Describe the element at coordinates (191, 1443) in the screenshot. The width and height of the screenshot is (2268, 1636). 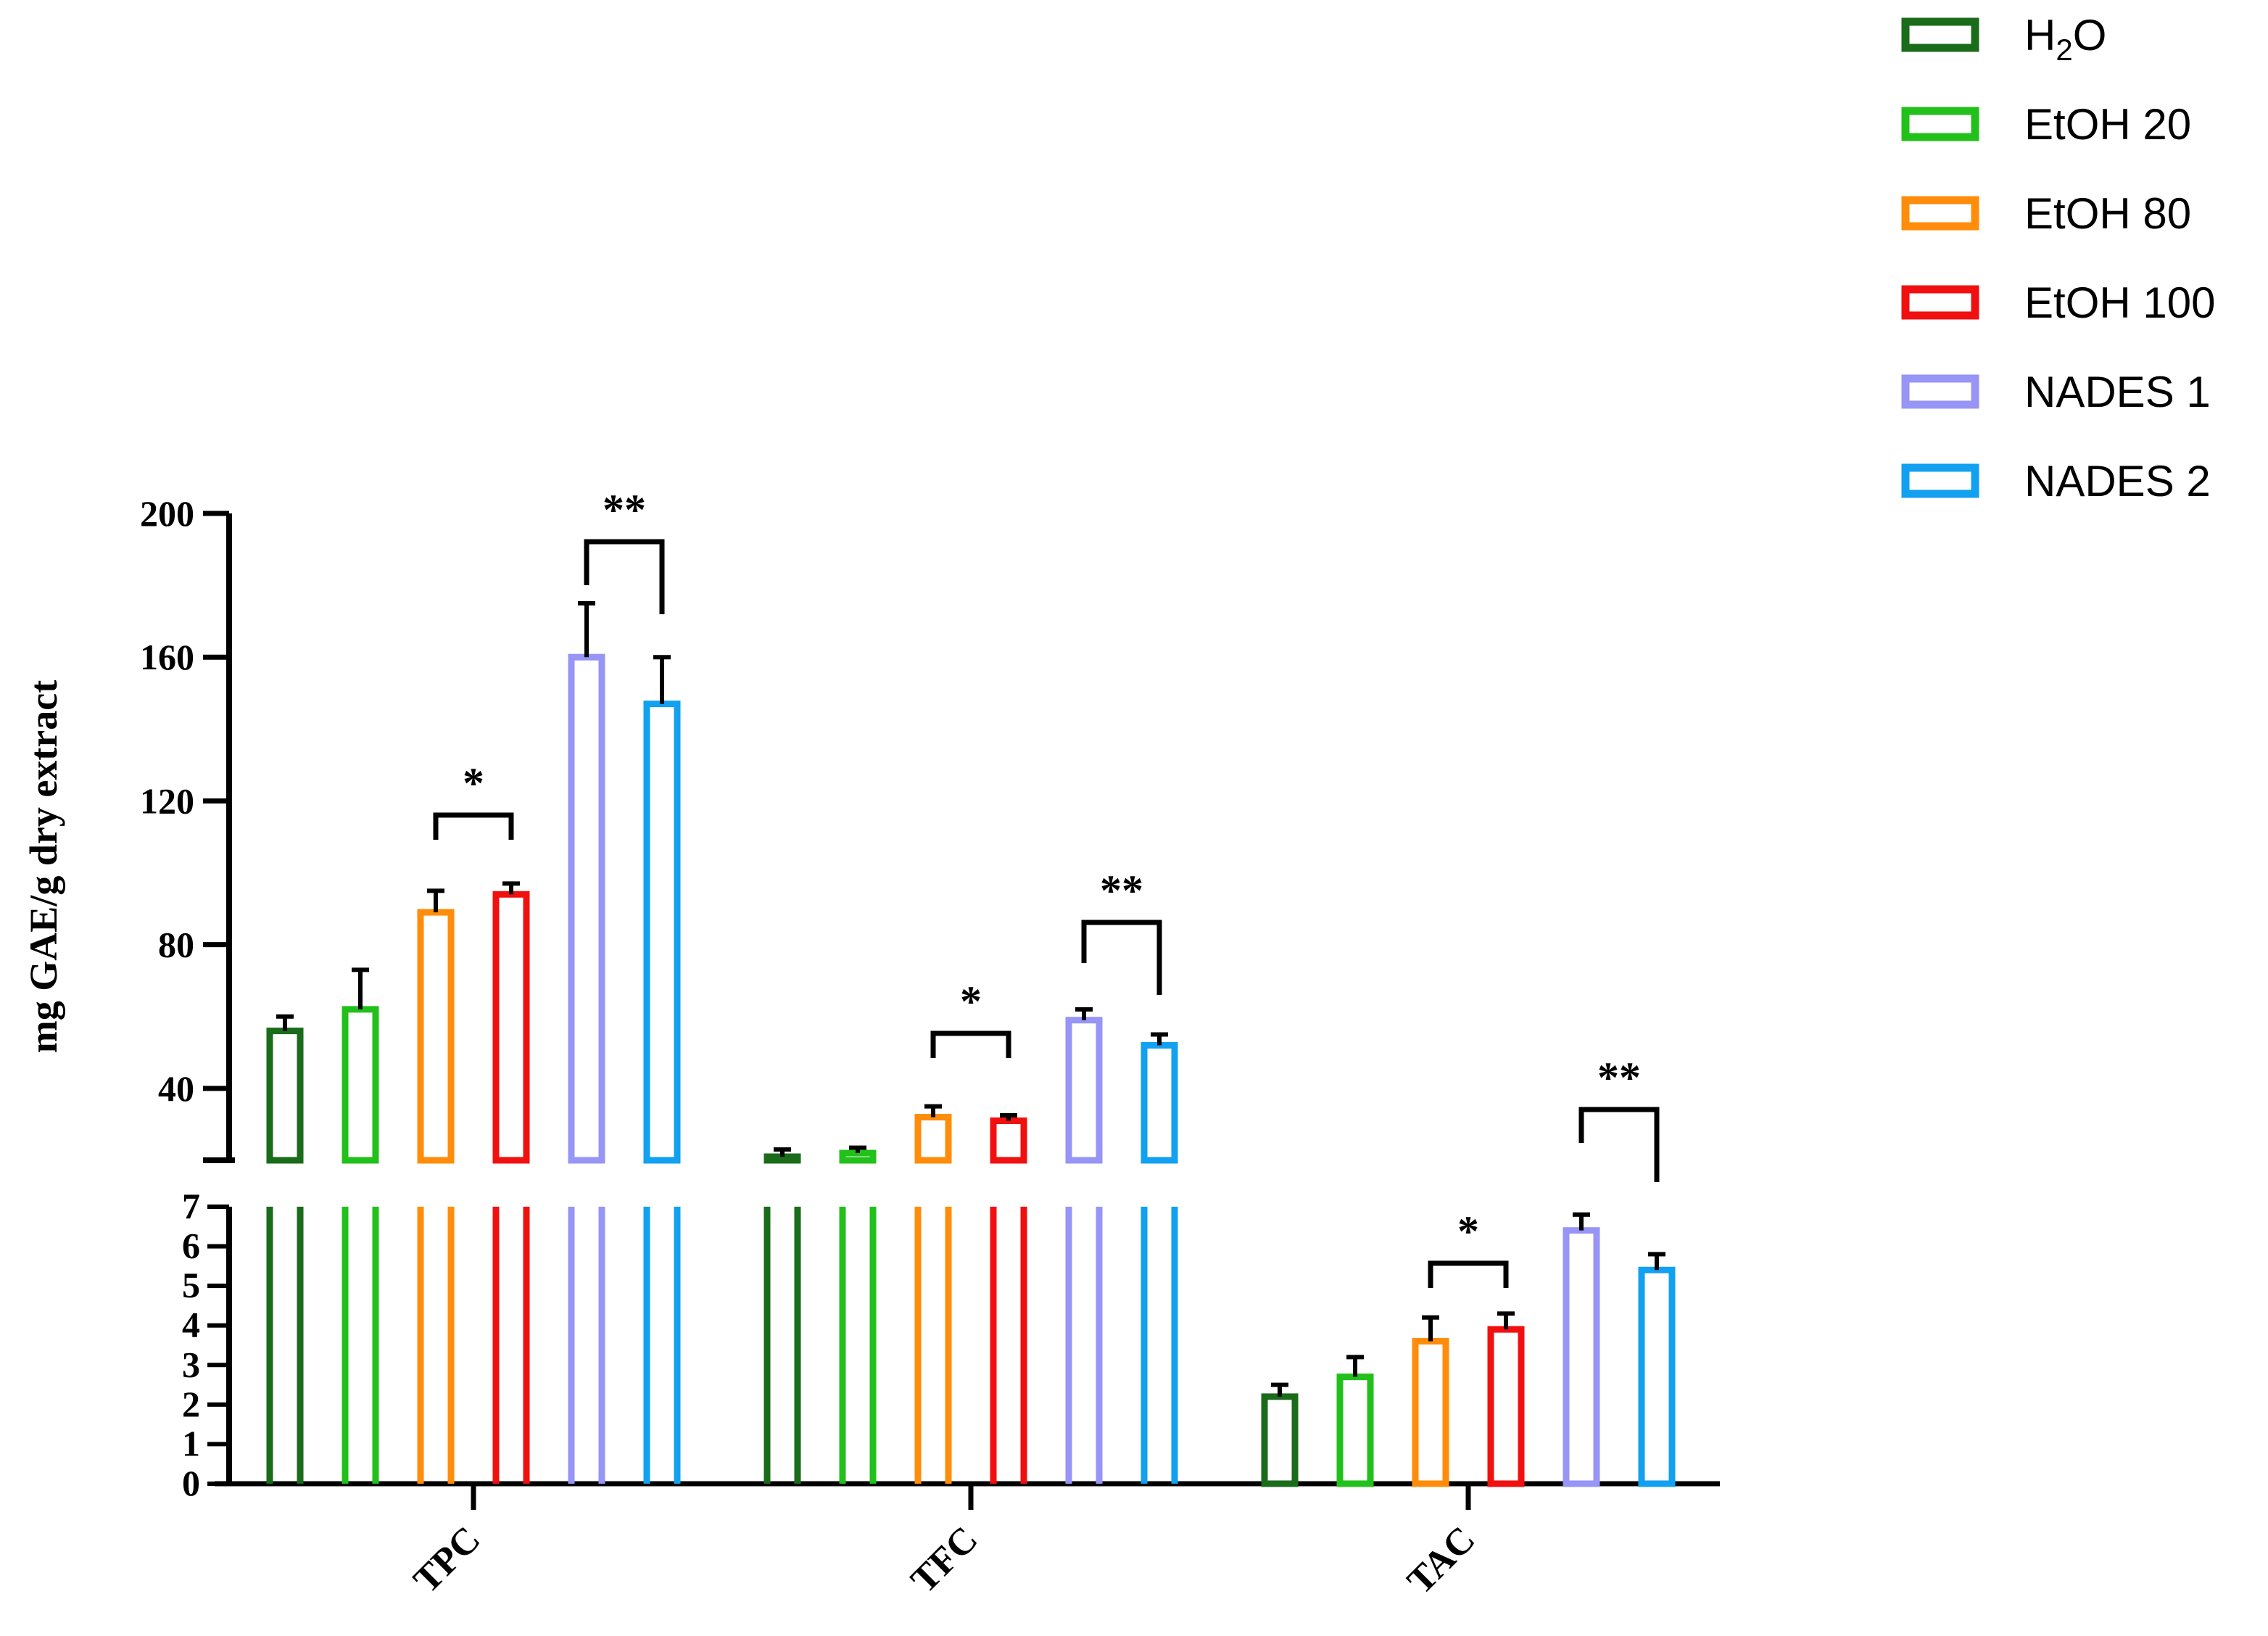
I see `lower-y-tick-label: 1` at that location.